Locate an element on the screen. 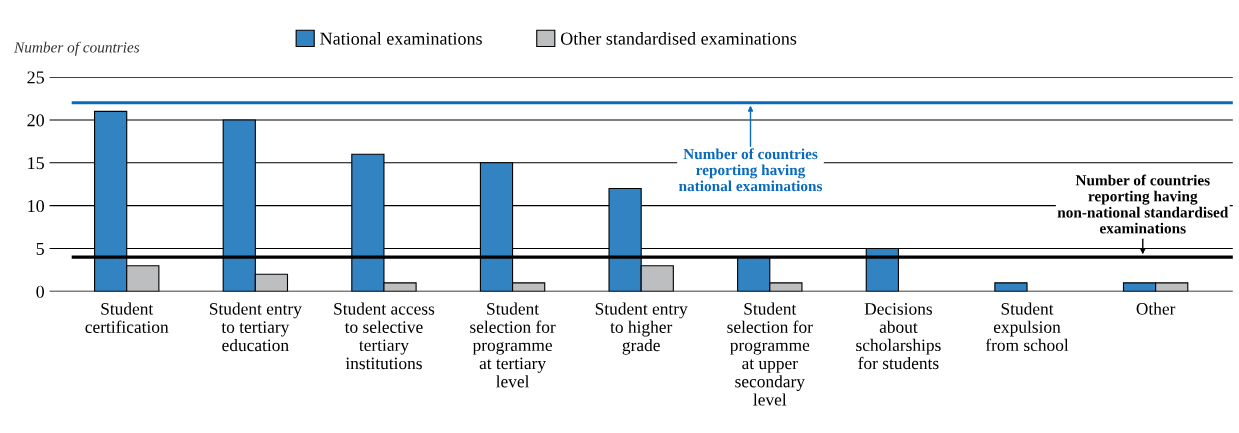  y-axis-title: Number of countries is located at coordinates (76, 48).